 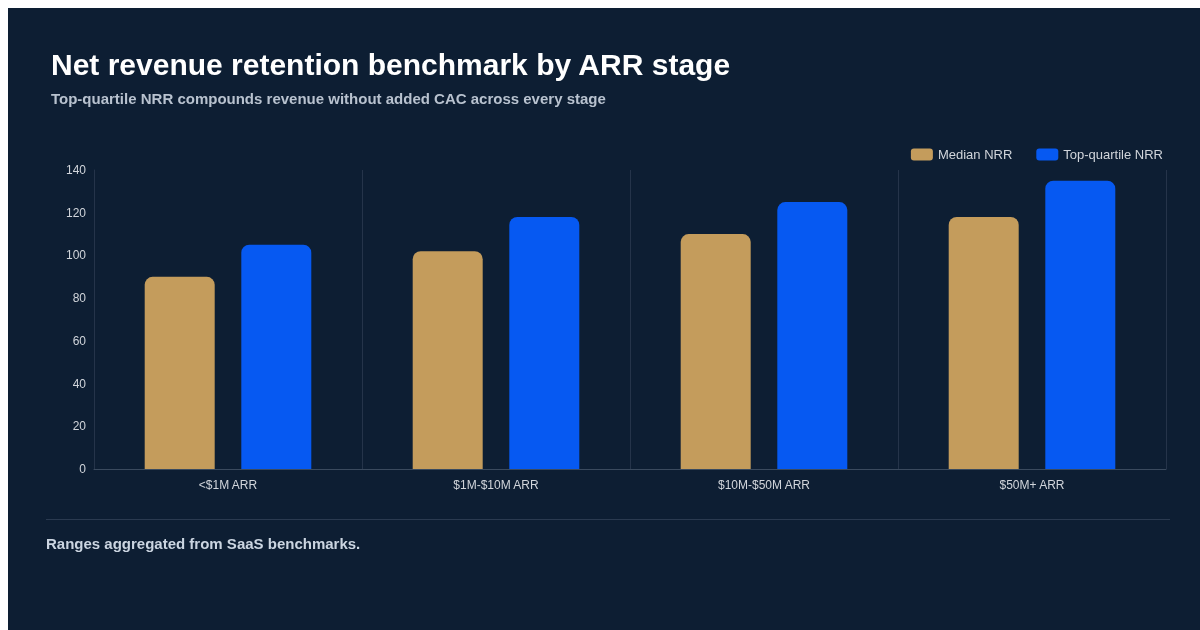 I want to click on chart-title: Net revenue retention benchmark by ARR stage, so click(x=391, y=64).